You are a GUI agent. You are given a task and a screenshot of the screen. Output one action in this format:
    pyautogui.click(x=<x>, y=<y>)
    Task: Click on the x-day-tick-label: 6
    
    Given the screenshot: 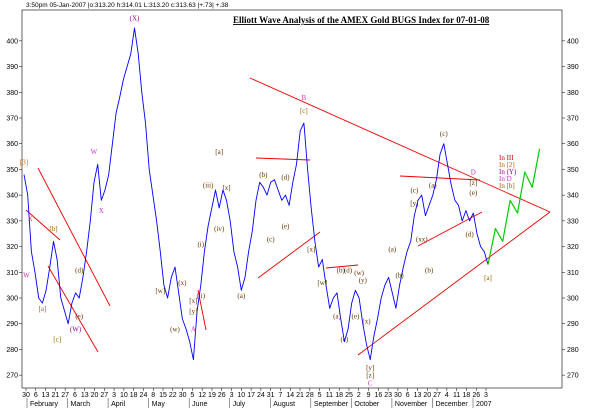 What is the action you would take?
    pyautogui.click(x=36, y=395)
    